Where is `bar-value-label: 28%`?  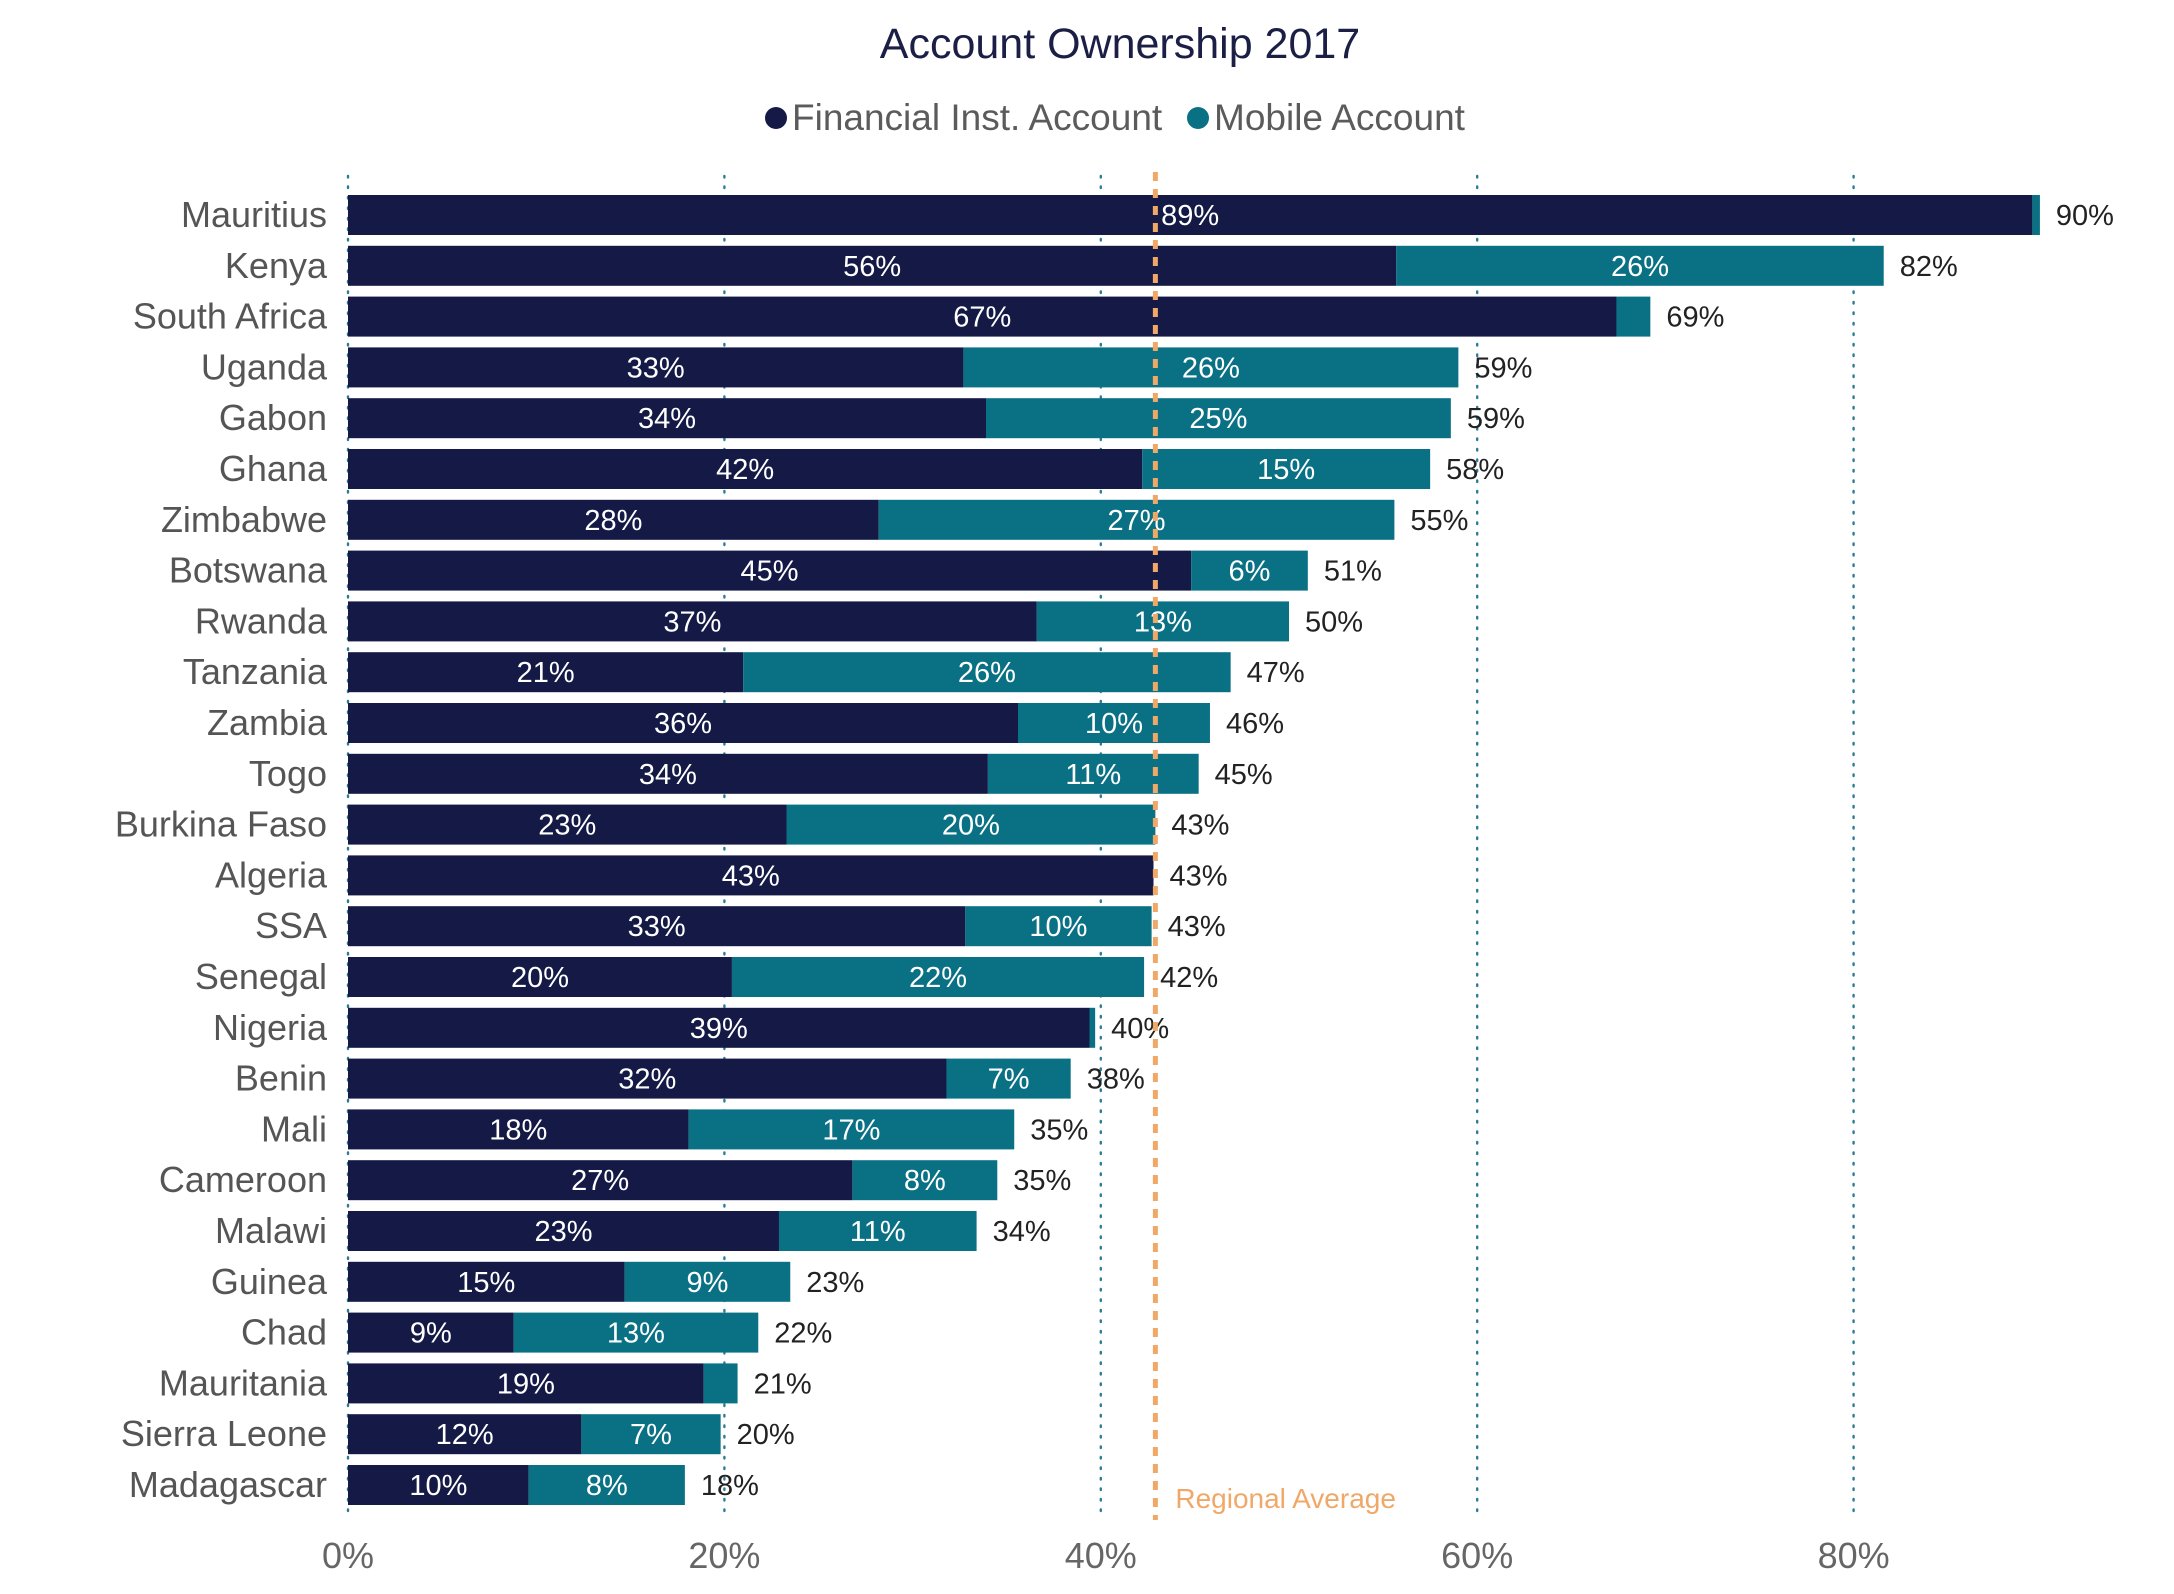
bar-value-label: 28% is located at coordinates (613, 521).